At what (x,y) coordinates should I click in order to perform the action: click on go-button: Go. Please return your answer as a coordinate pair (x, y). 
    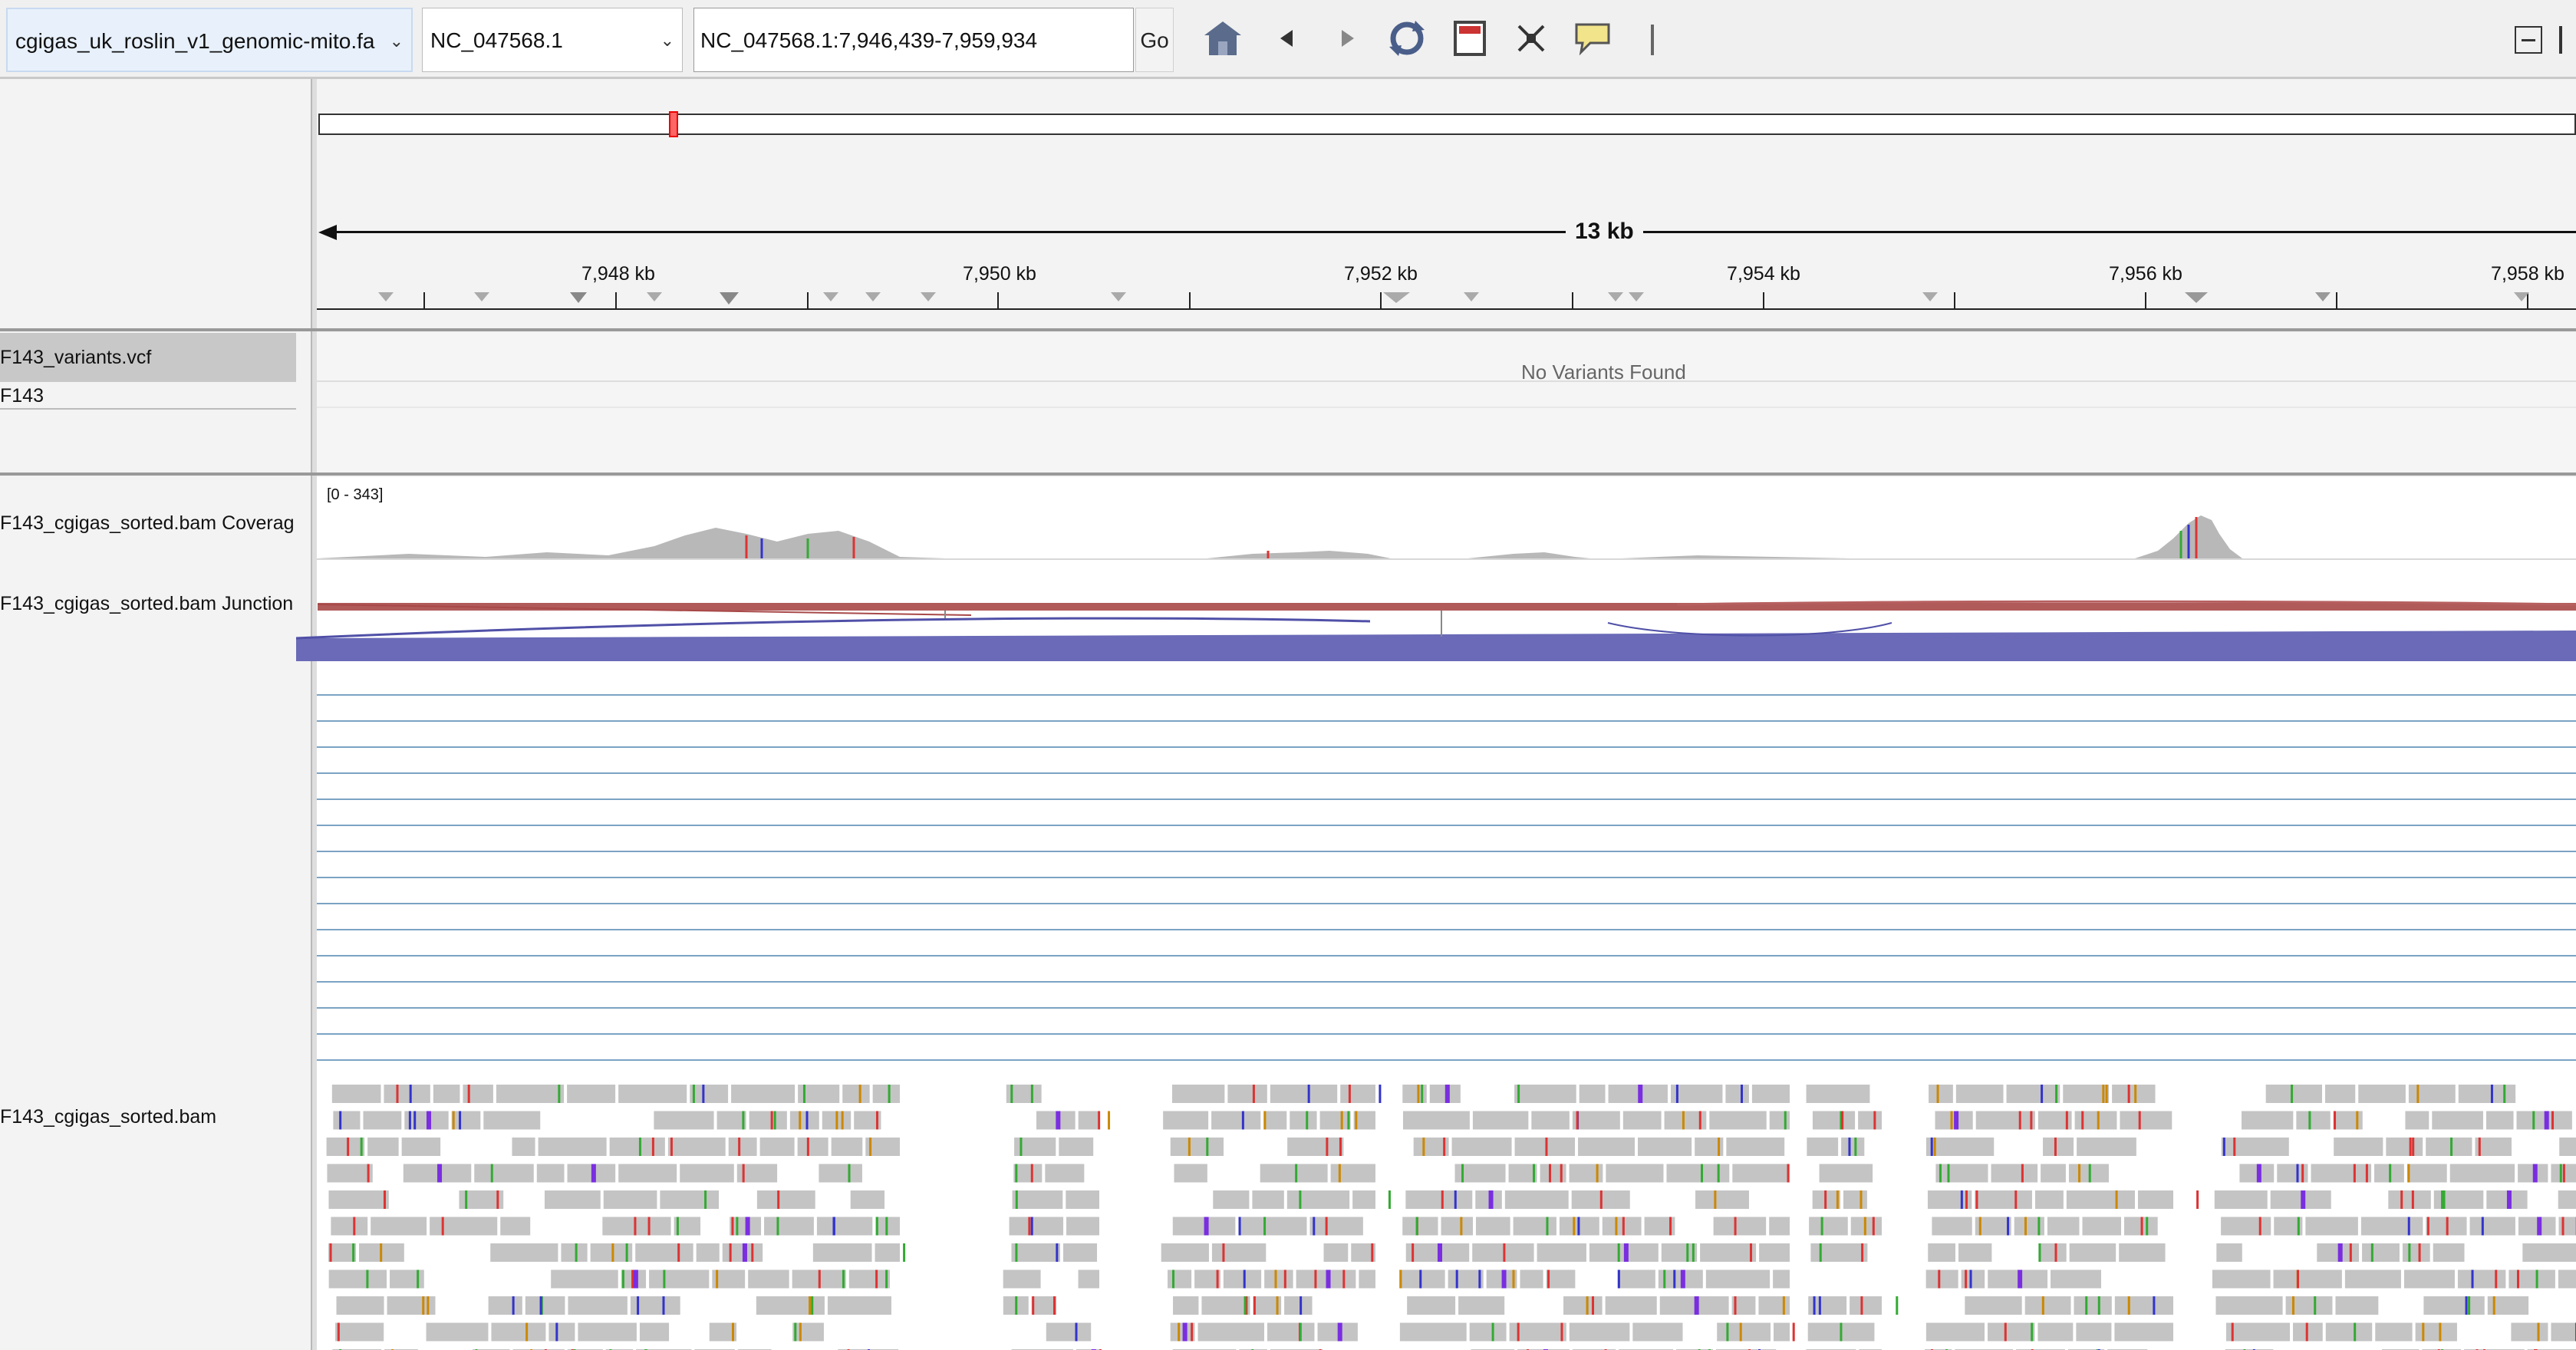
    Looking at the image, I should click on (1154, 40).